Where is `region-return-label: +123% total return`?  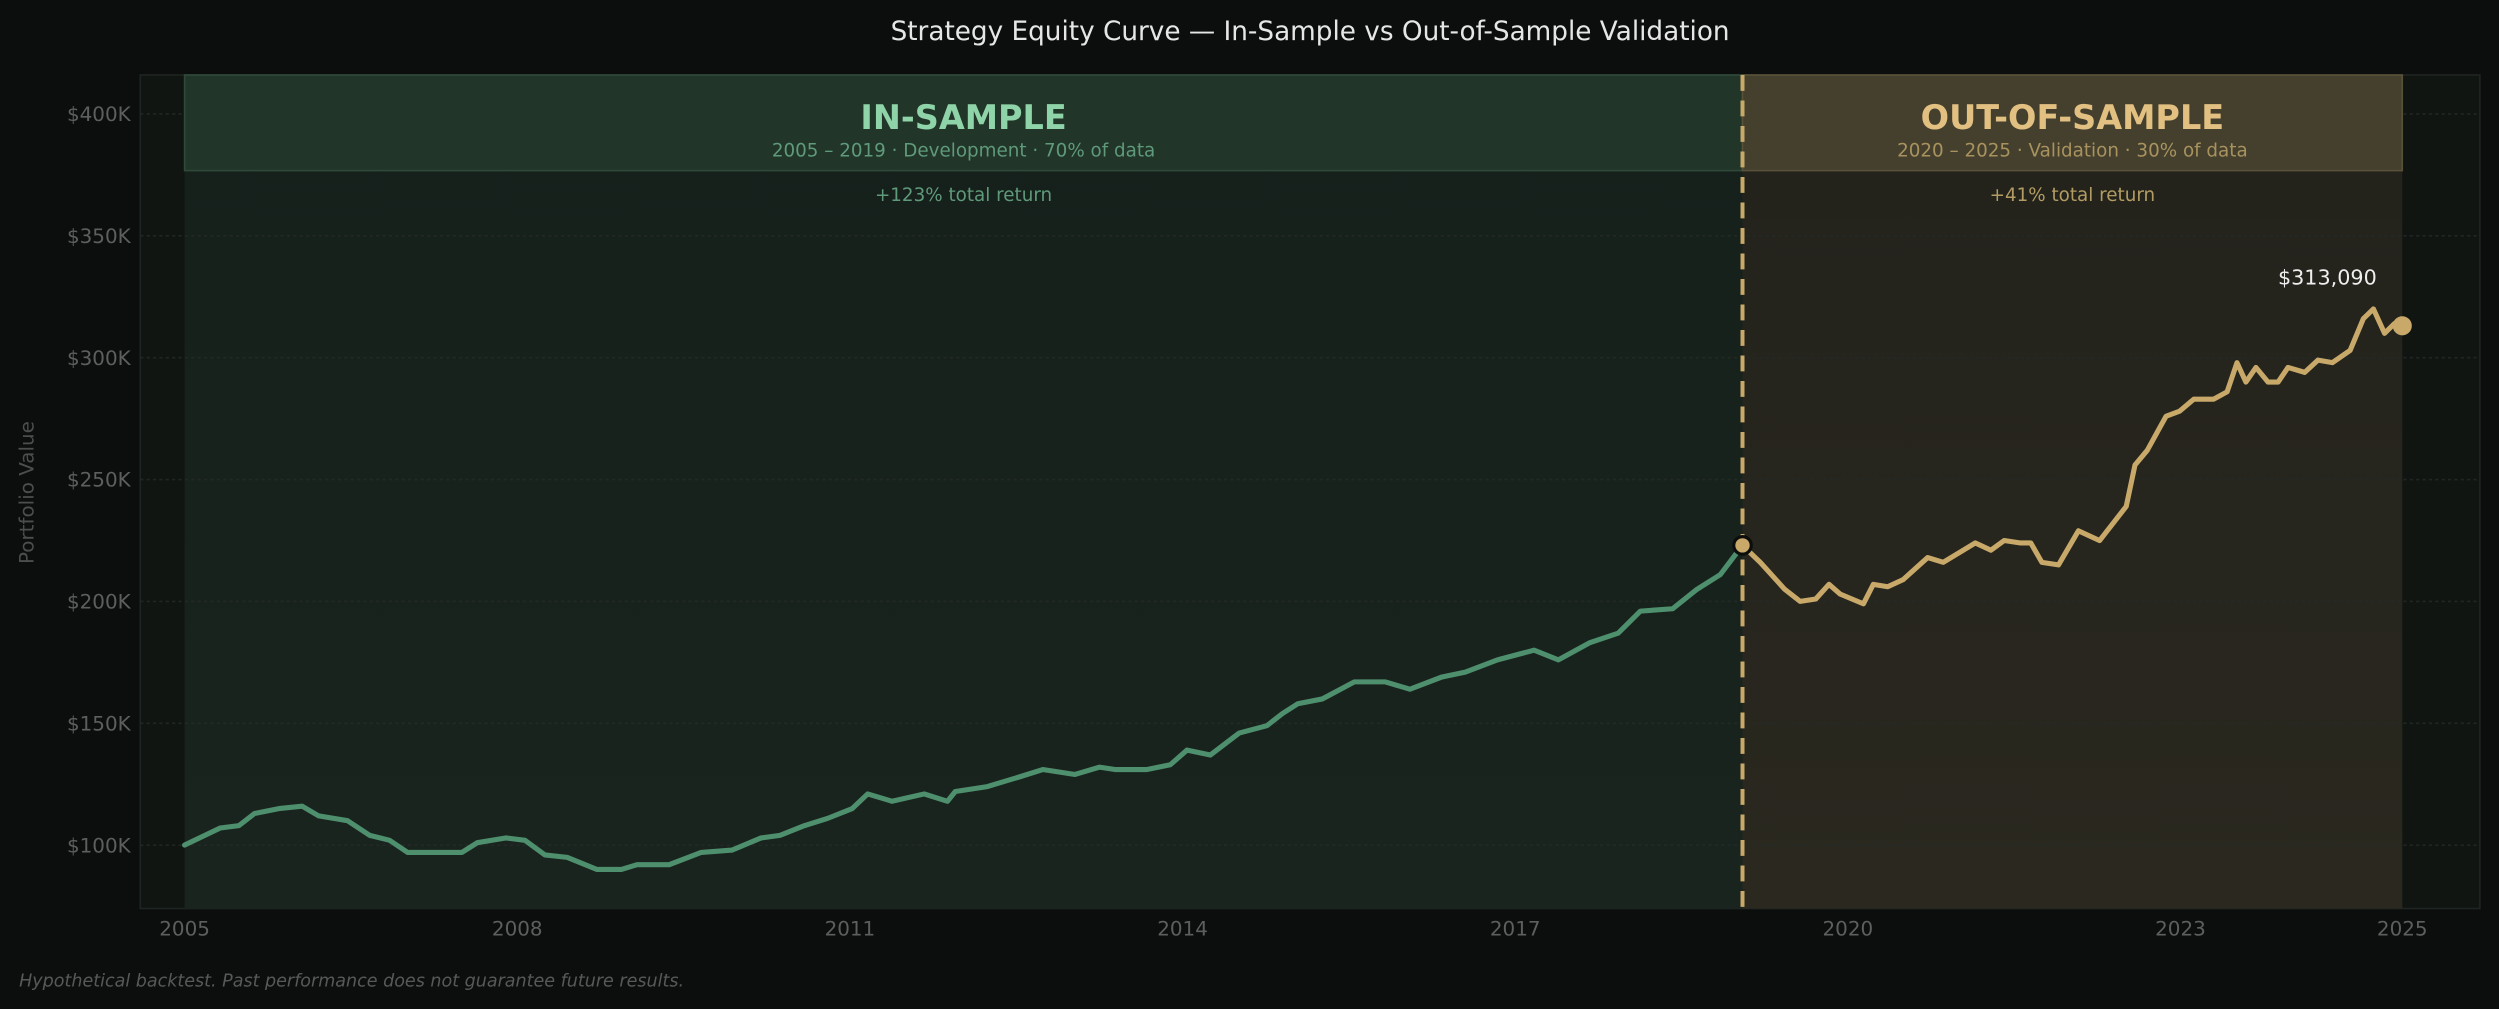 region-return-label: +123% total return is located at coordinates (963, 195).